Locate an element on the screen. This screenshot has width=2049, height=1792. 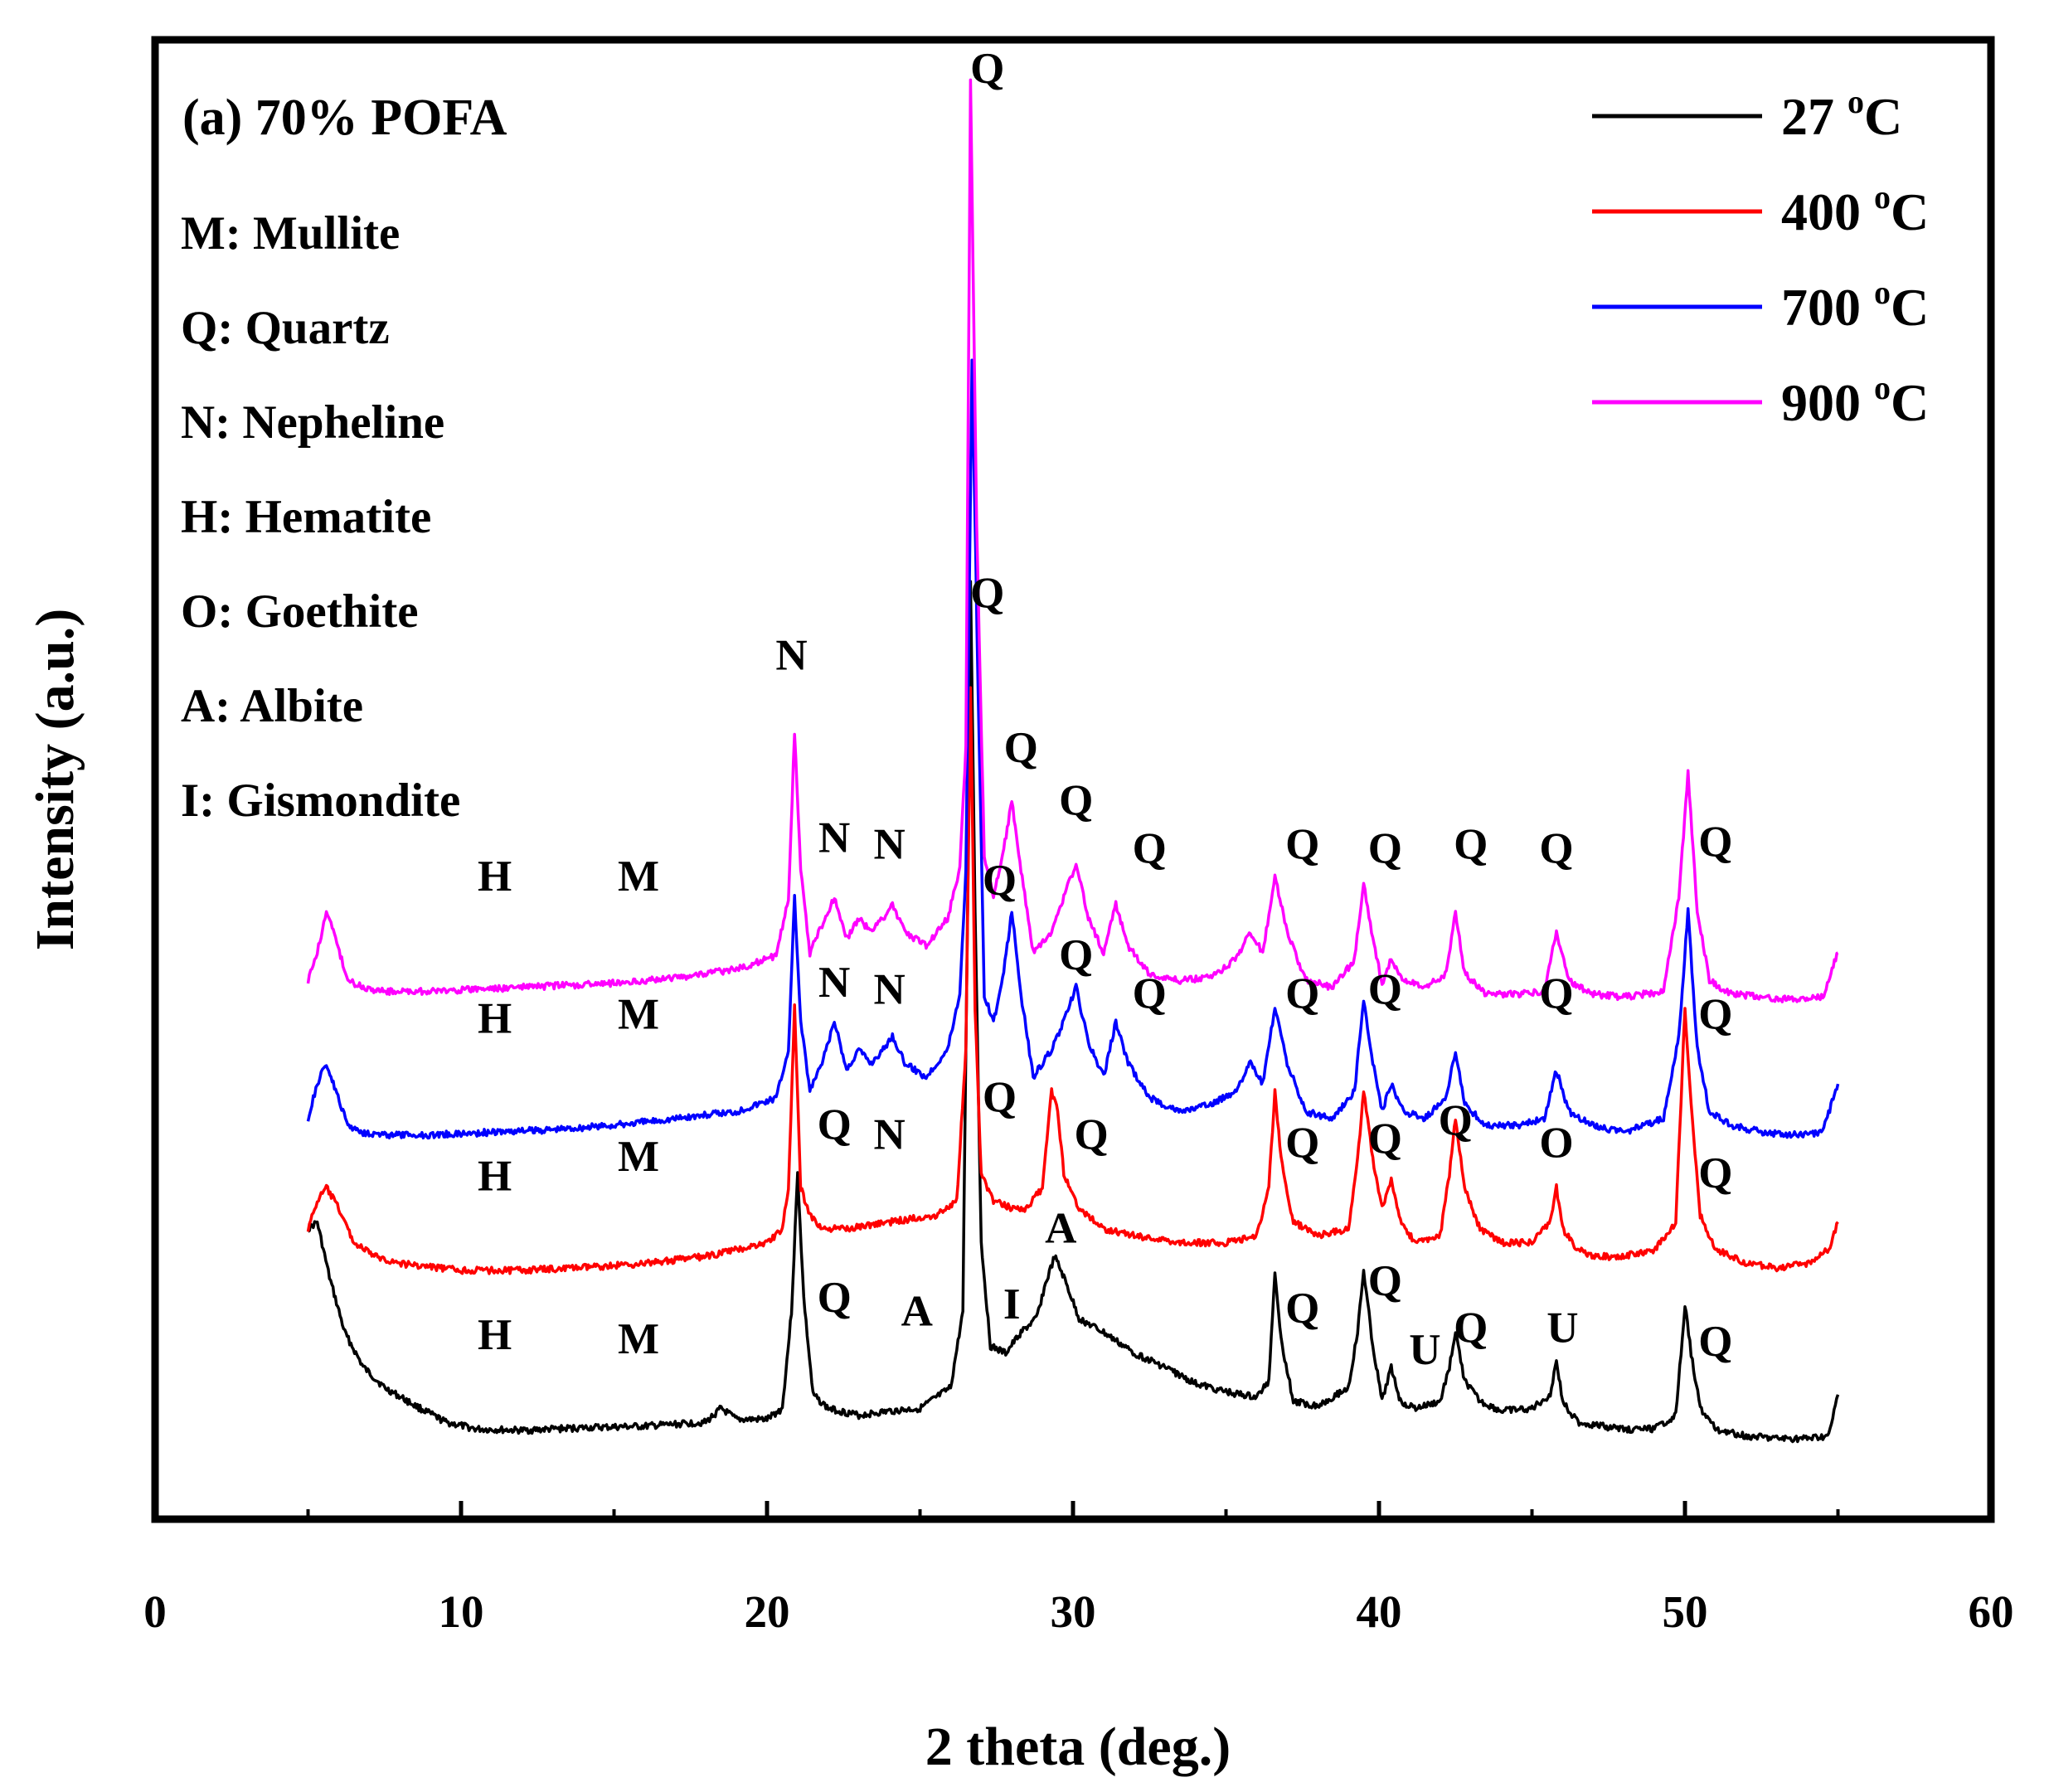
x-tick-label: 20 is located at coordinates (767, 1611).